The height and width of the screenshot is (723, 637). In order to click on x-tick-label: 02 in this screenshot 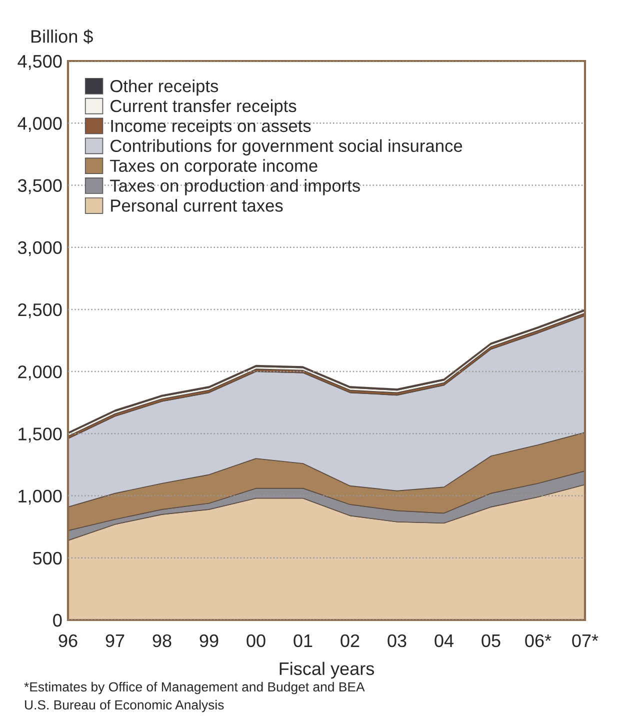, I will do `click(350, 641)`.